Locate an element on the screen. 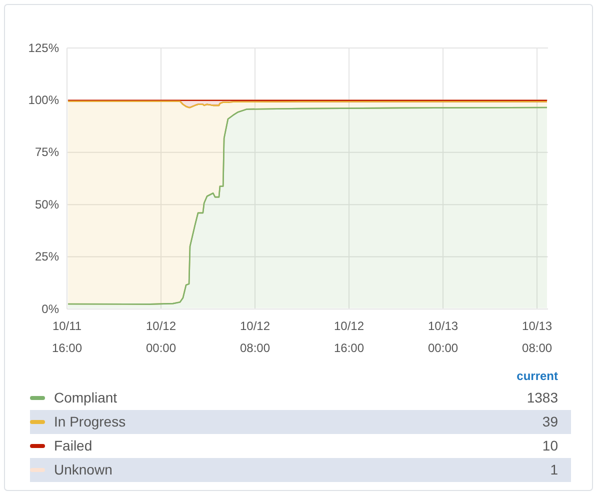  y-tick-label: 125% is located at coordinates (44, 47).